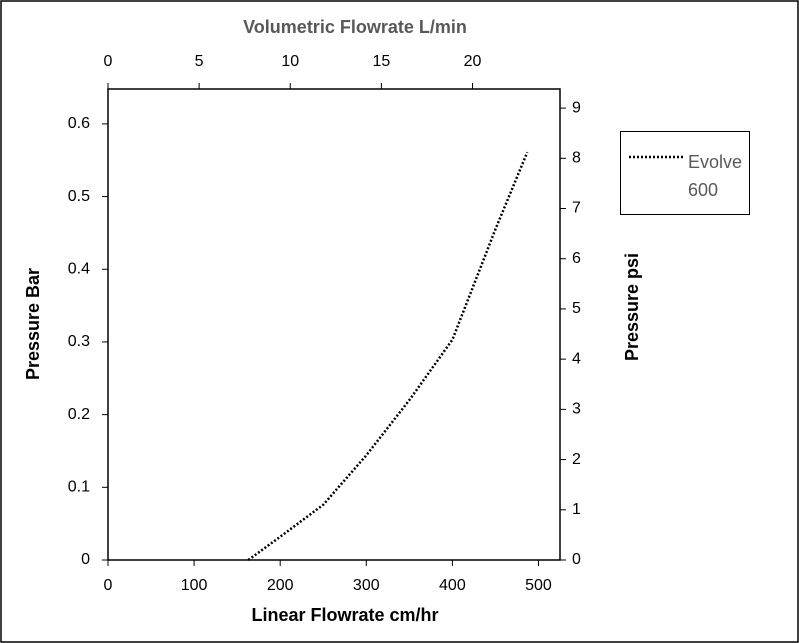 Image resolution: width=799 pixels, height=643 pixels. What do you see at coordinates (576, 107) in the screenshot?
I see `y2-tick-label: 9` at bounding box center [576, 107].